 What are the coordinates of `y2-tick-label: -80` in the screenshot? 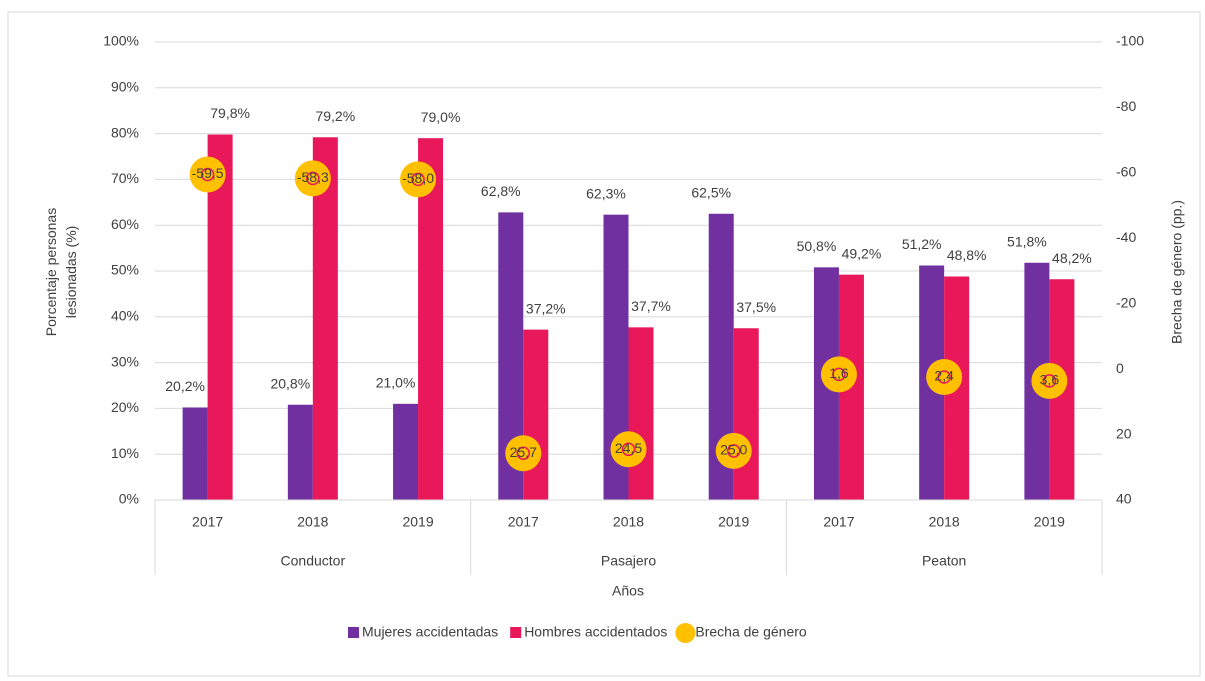 It's located at (1126, 106).